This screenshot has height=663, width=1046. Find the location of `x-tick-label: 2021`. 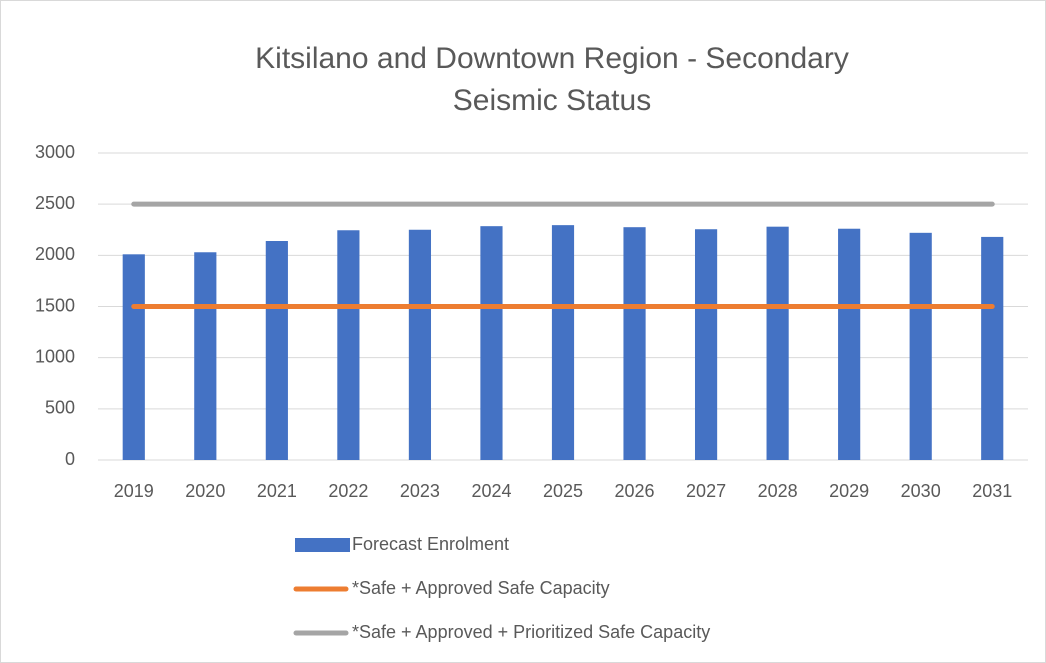

x-tick-label: 2021 is located at coordinates (277, 491).